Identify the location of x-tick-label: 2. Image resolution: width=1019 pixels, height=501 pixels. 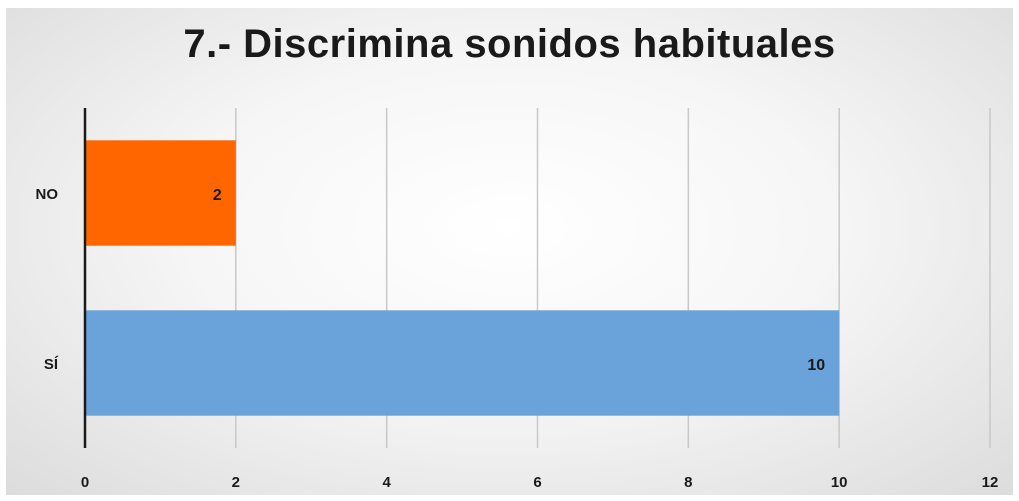
(236, 482).